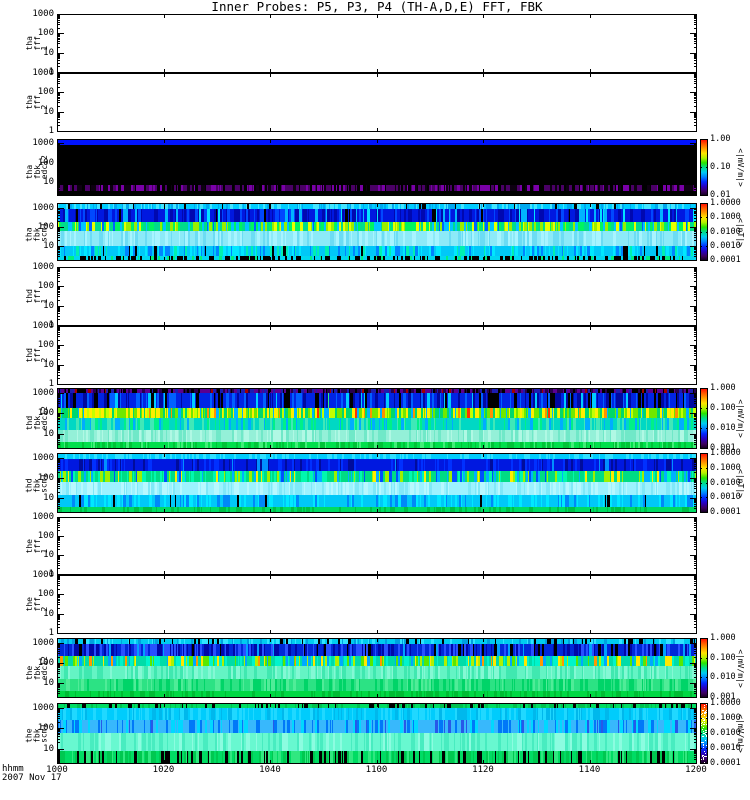 The height and width of the screenshot is (800, 750). Describe the element at coordinates (704, 483) in the screenshot. I see `colorbar-thd-fbk-scm1` at that location.